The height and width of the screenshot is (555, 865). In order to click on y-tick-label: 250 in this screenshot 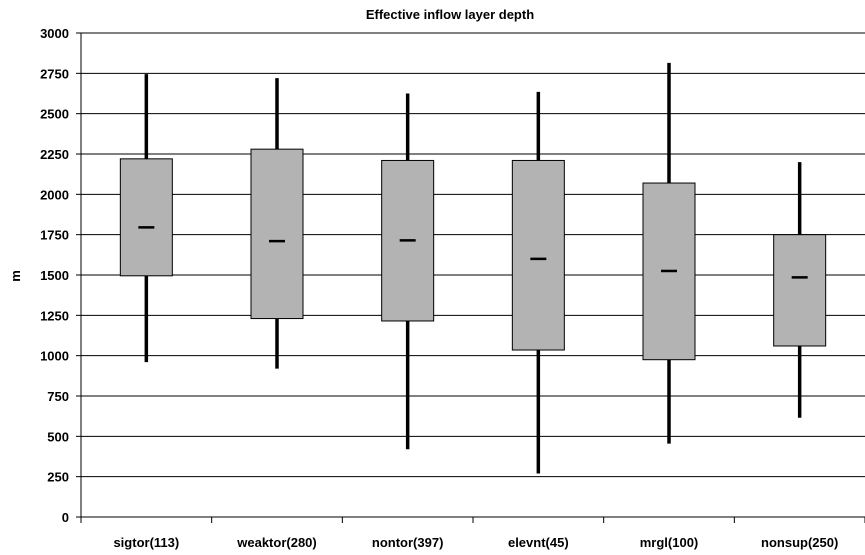, I will do `click(58, 477)`.